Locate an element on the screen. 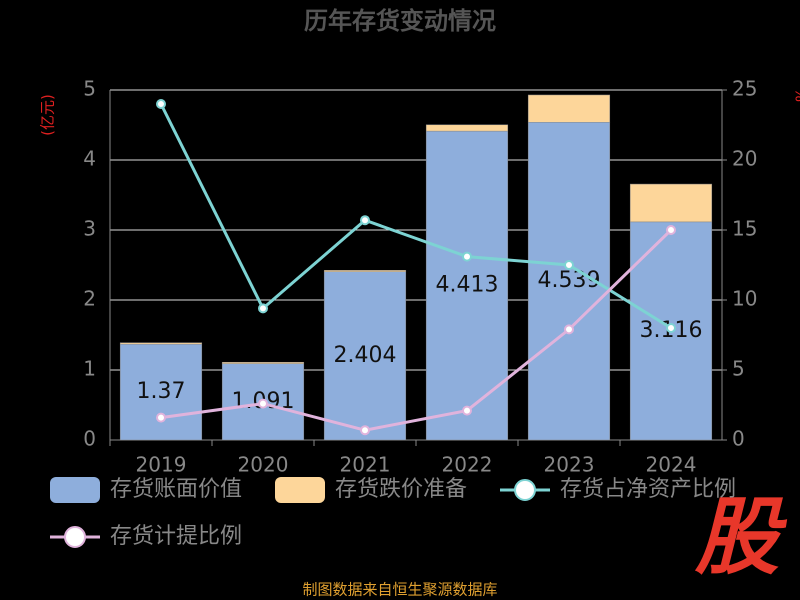 The height and width of the screenshot is (600, 800). y-tick-label: 5 is located at coordinates (89, 89).